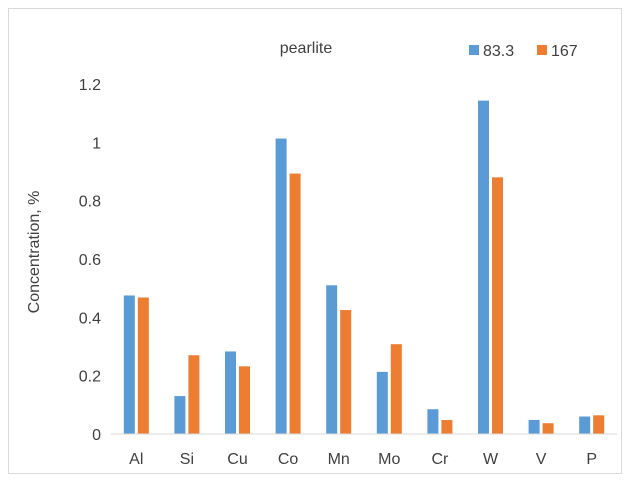 This screenshot has height=480, width=627. Describe the element at coordinates (90, 202) in the screenshot. I see `y-tick-label: 0.8` at that location.